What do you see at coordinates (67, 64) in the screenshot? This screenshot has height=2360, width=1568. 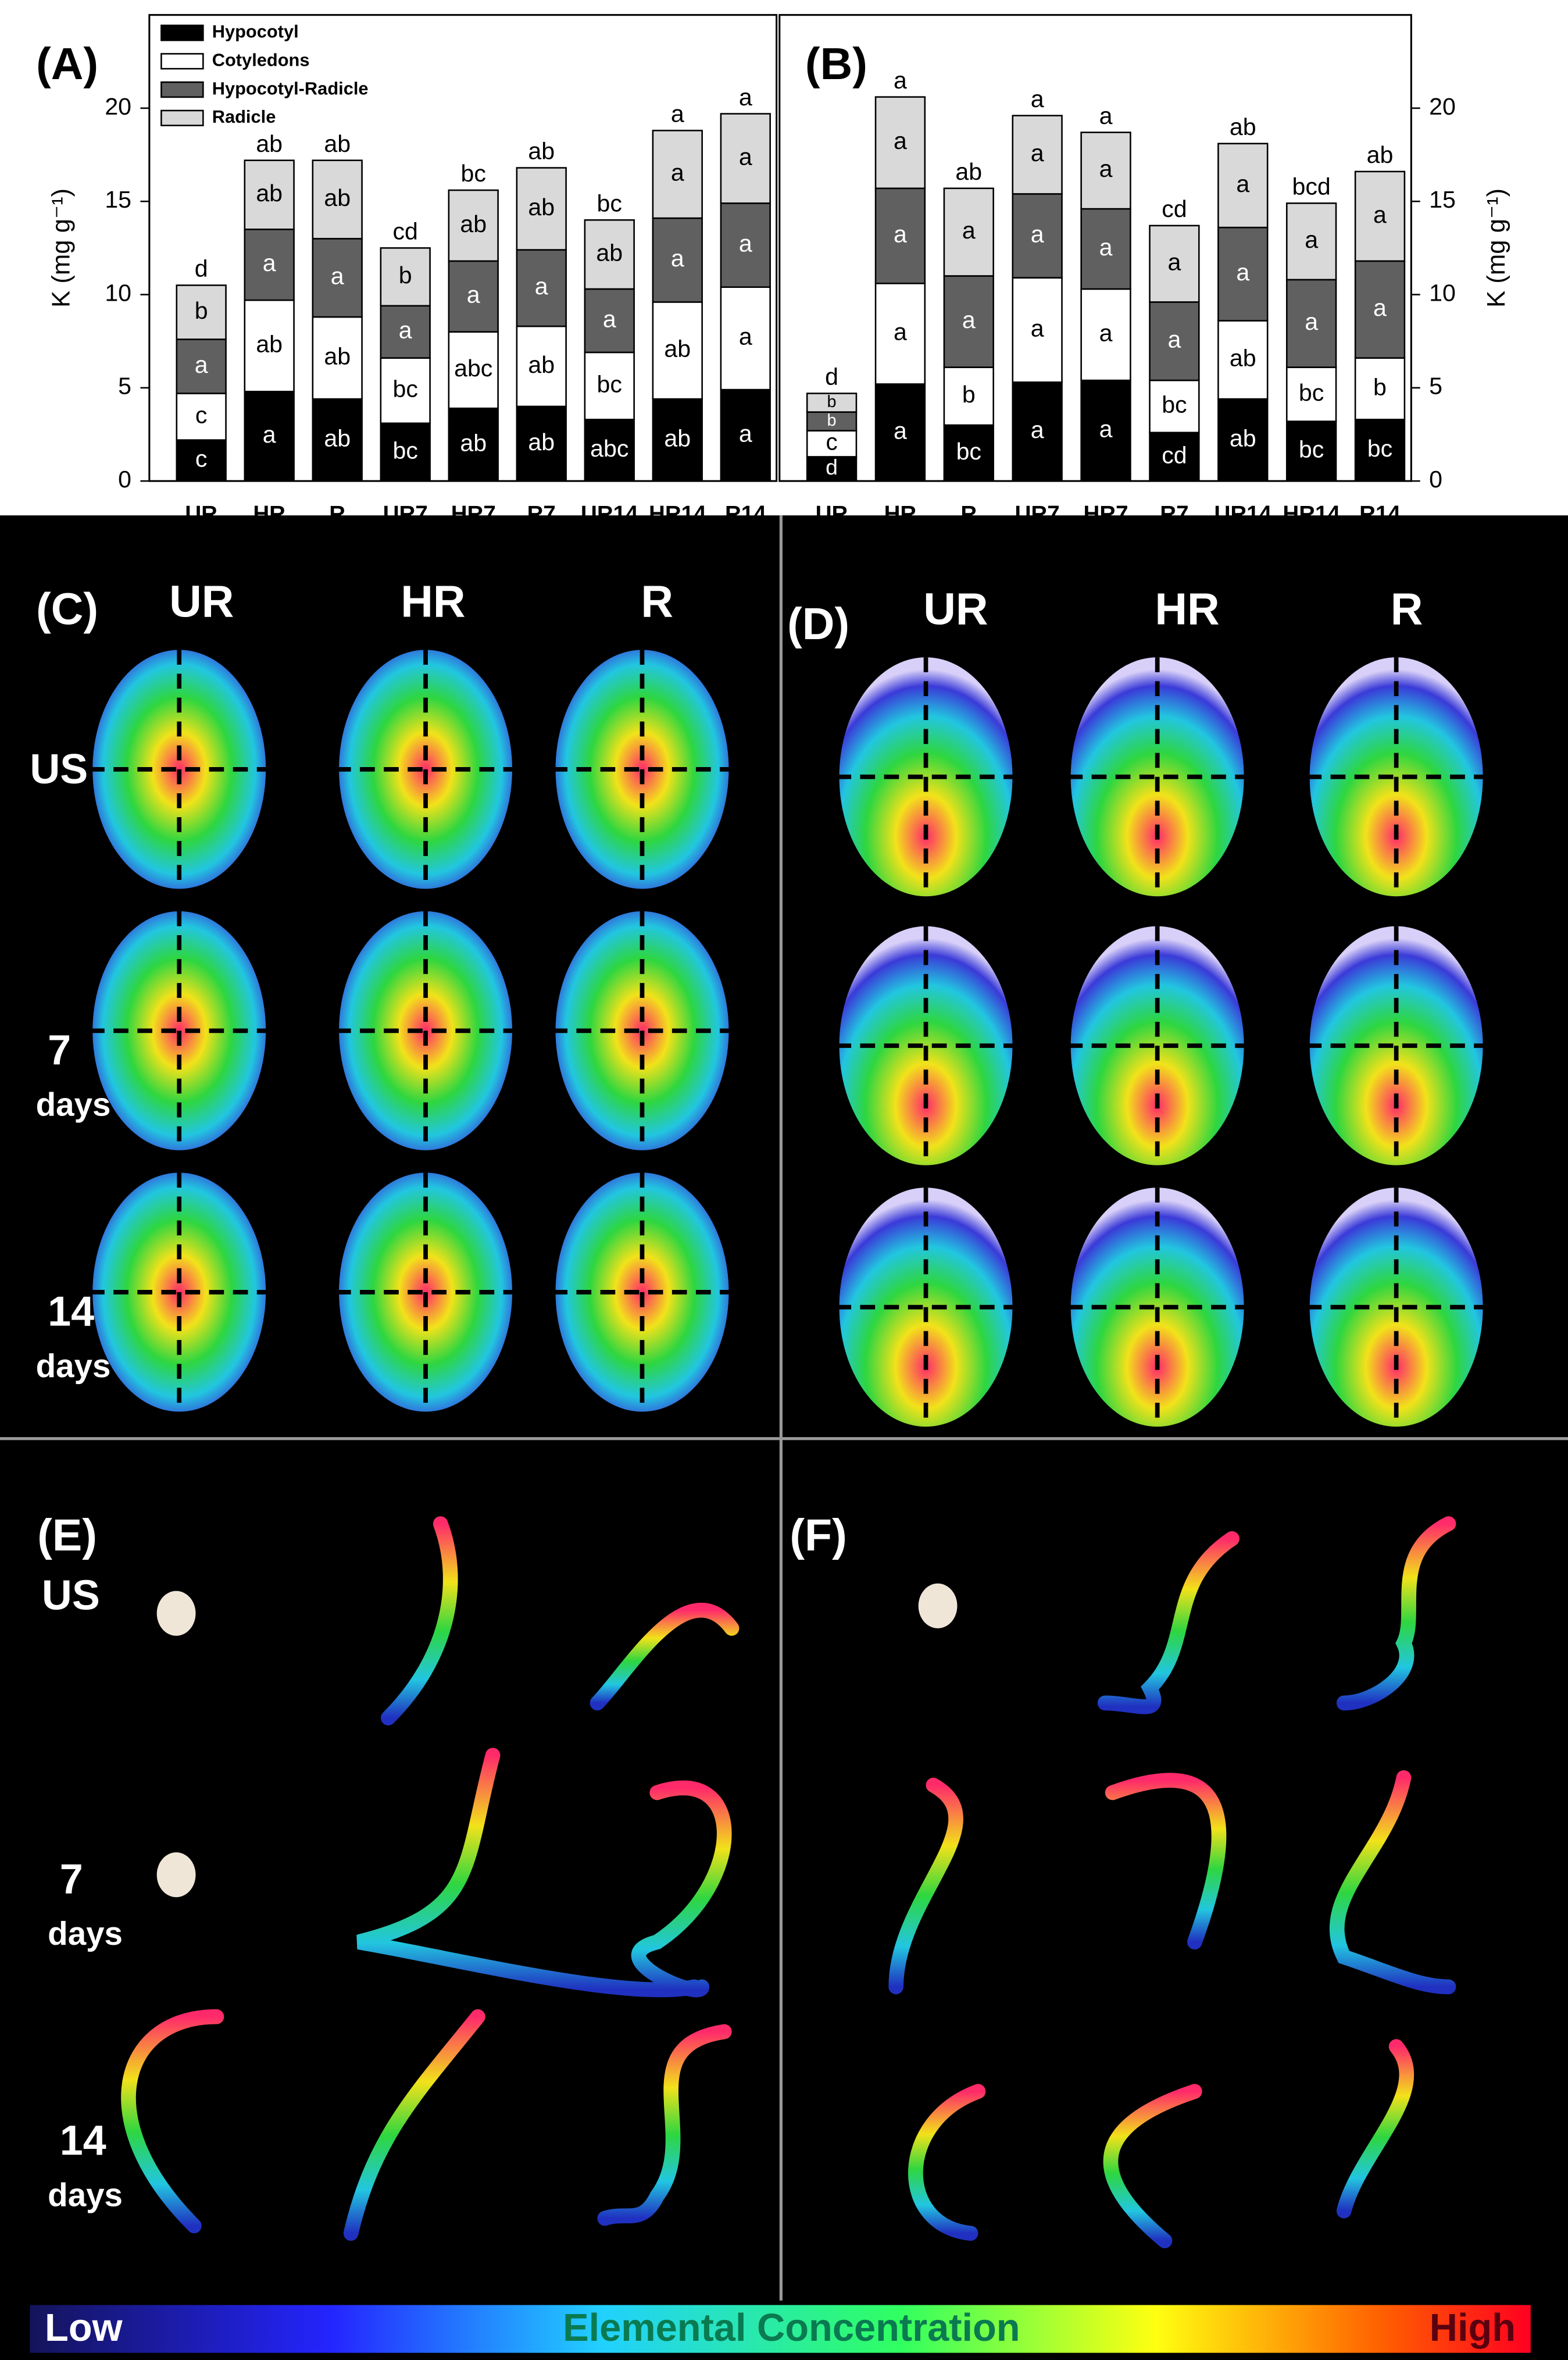 I see `panel-label: (A)` at bounding box center [67, 64].